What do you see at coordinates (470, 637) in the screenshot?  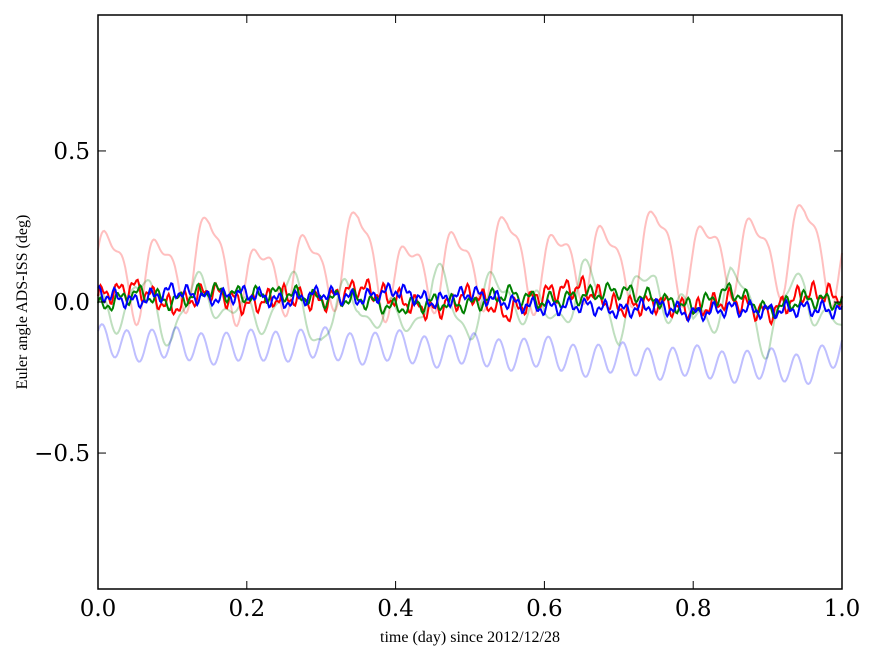 I see `x-axis-label: time (day) since 2012/12/28` at bounding box center [470, 637].